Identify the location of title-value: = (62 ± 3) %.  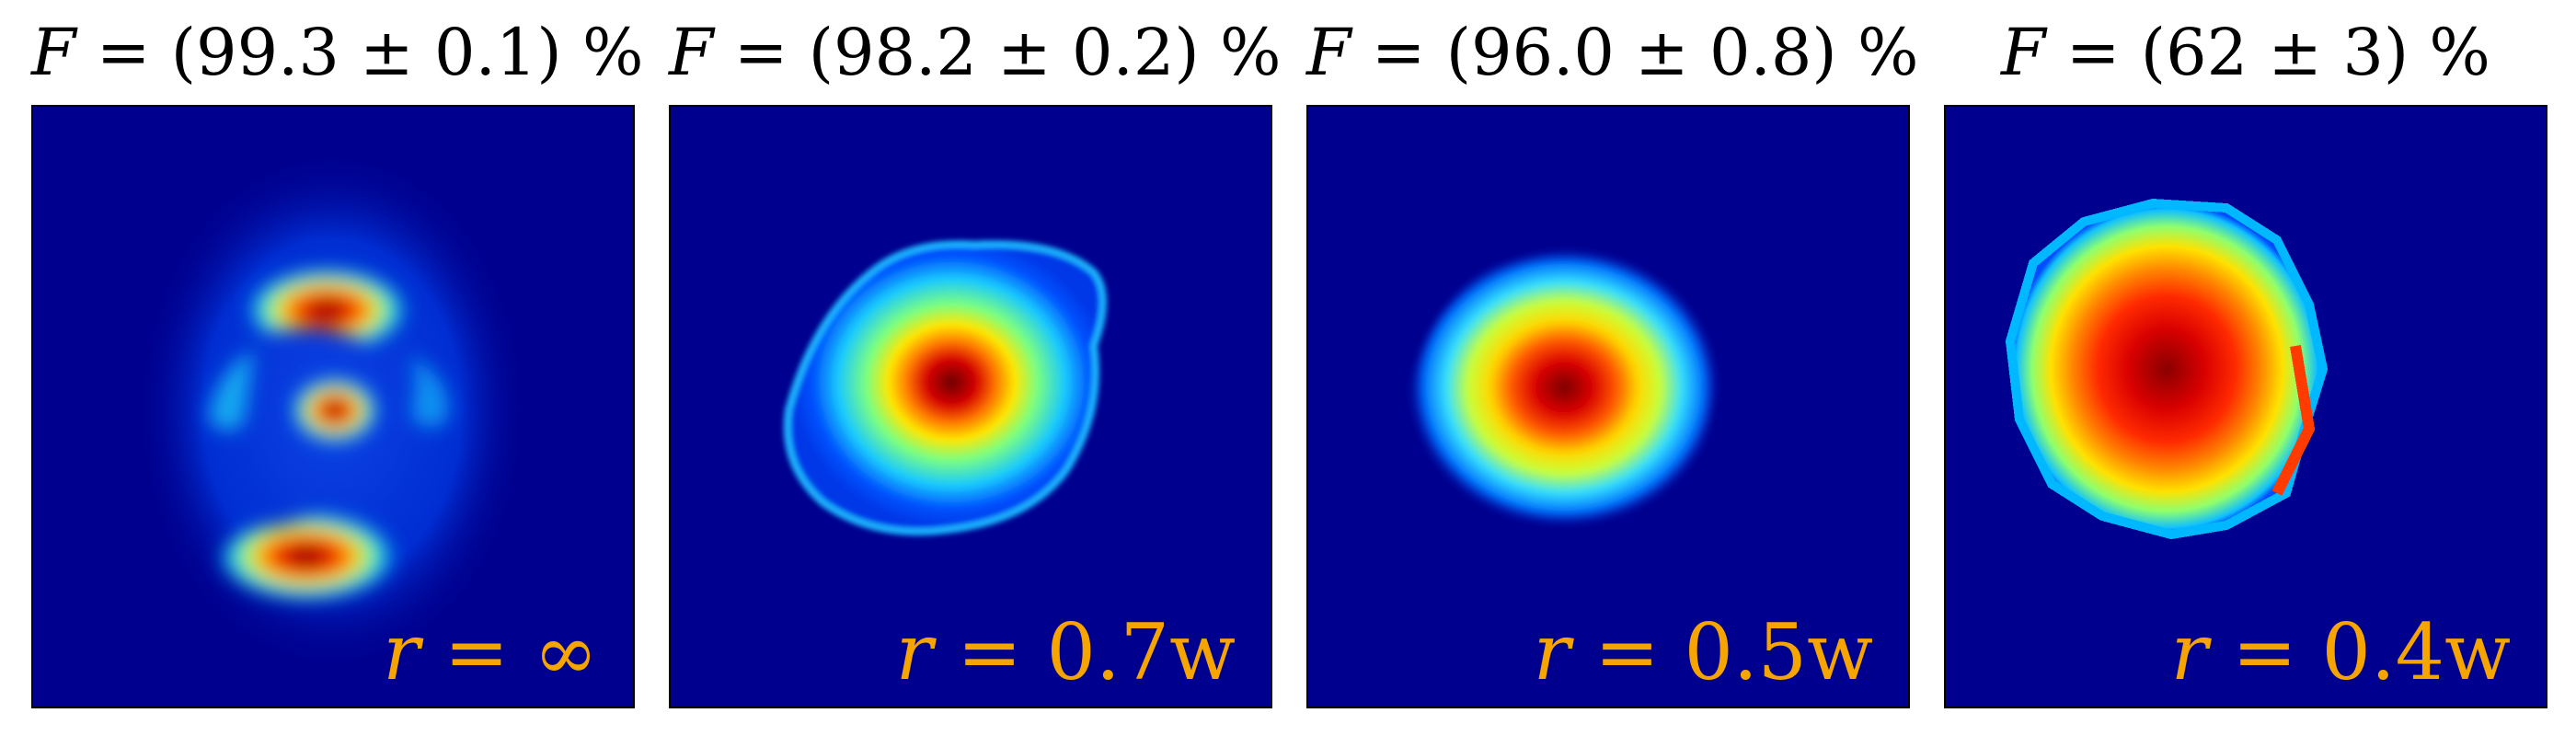
(2267, 52).